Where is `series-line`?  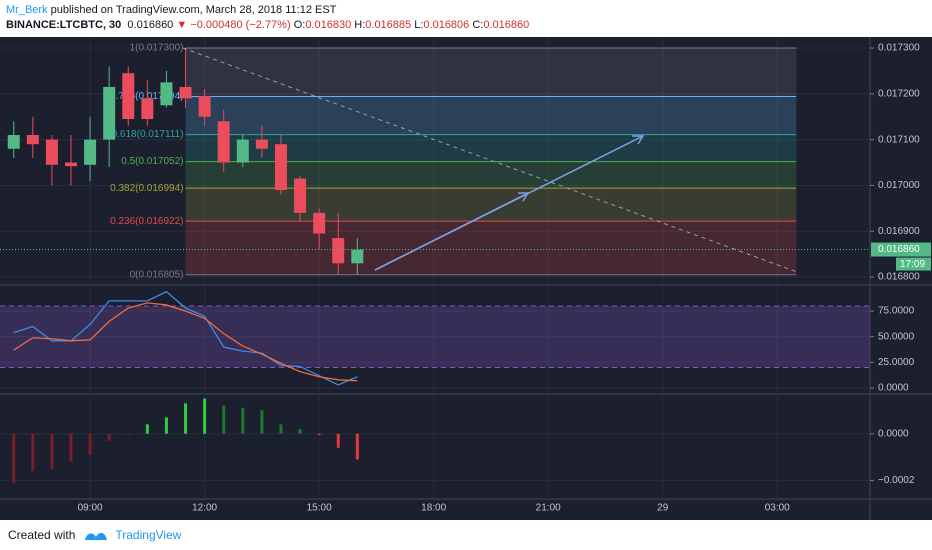 series-line is located at coordinates (185, 342).